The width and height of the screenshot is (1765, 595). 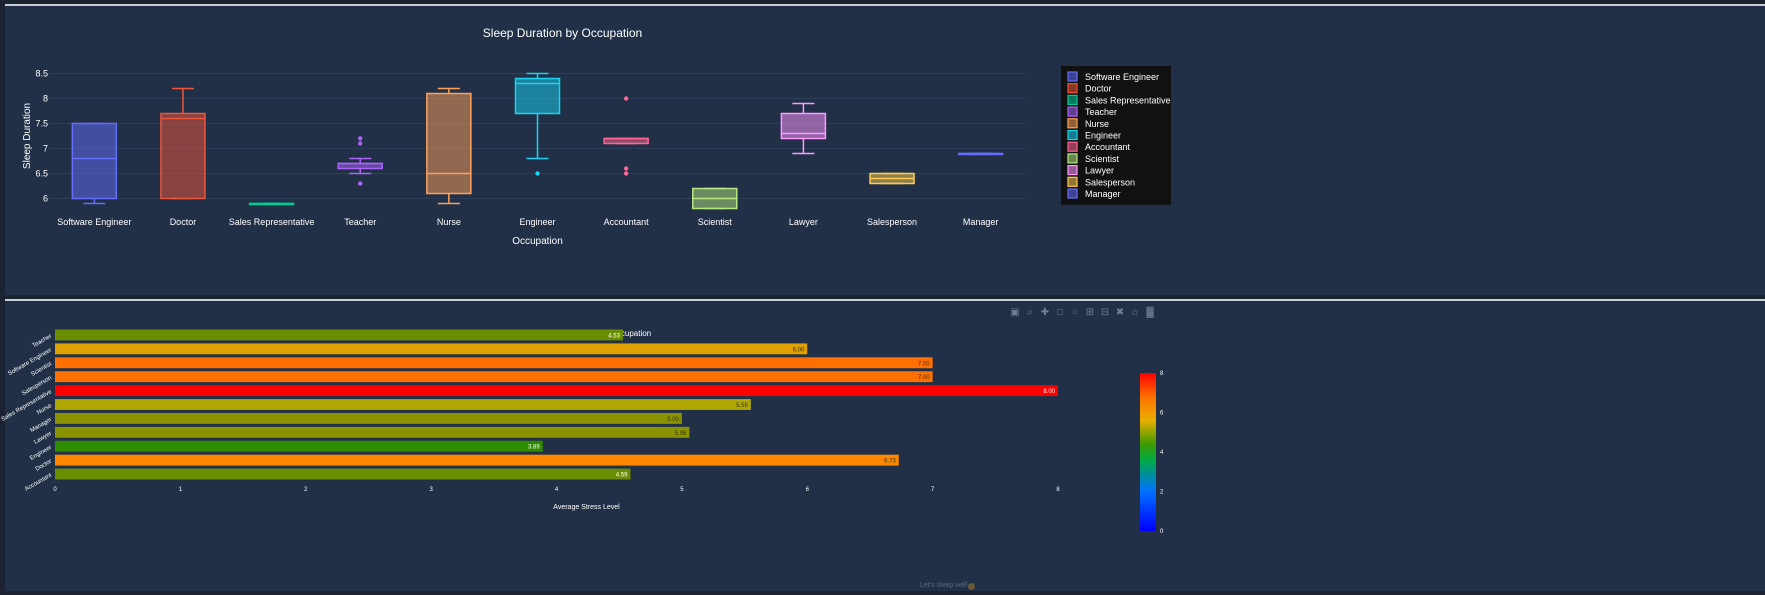 I want to click on box-scientist, so click(x=715, y=198).